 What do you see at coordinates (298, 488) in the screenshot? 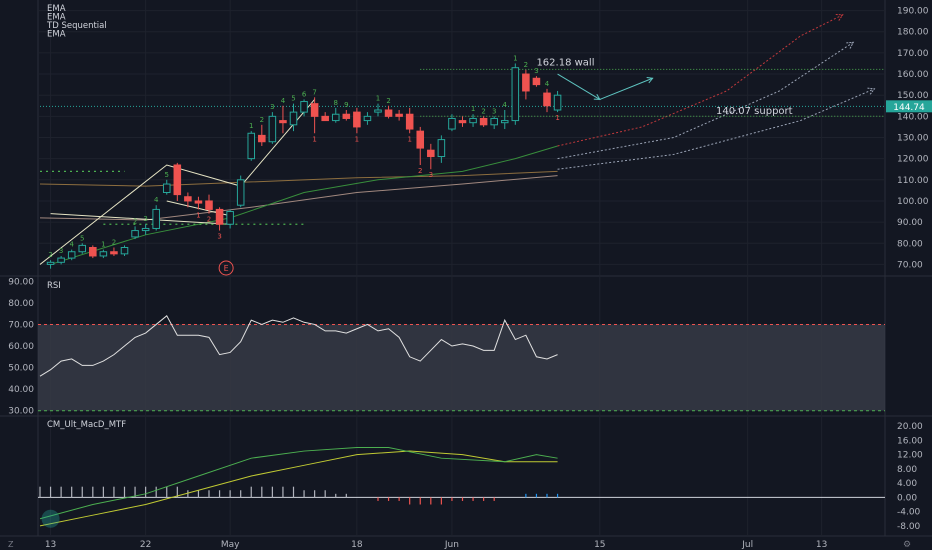
I see `macd-signal-line` at bounding box center [298, 488].